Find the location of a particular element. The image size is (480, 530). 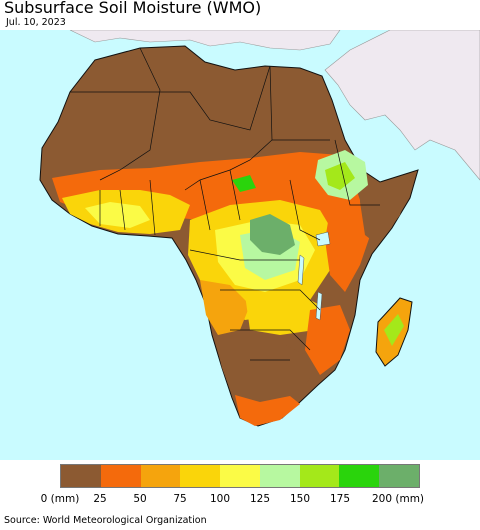

map-date: Jul. 10, 2023 is located at coordinates (36, 22).